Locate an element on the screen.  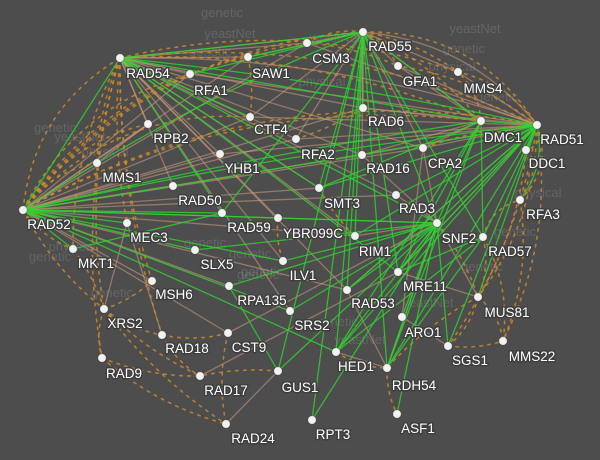
node-label-MRE11: MRE11 is located at coordinates (424, 287).